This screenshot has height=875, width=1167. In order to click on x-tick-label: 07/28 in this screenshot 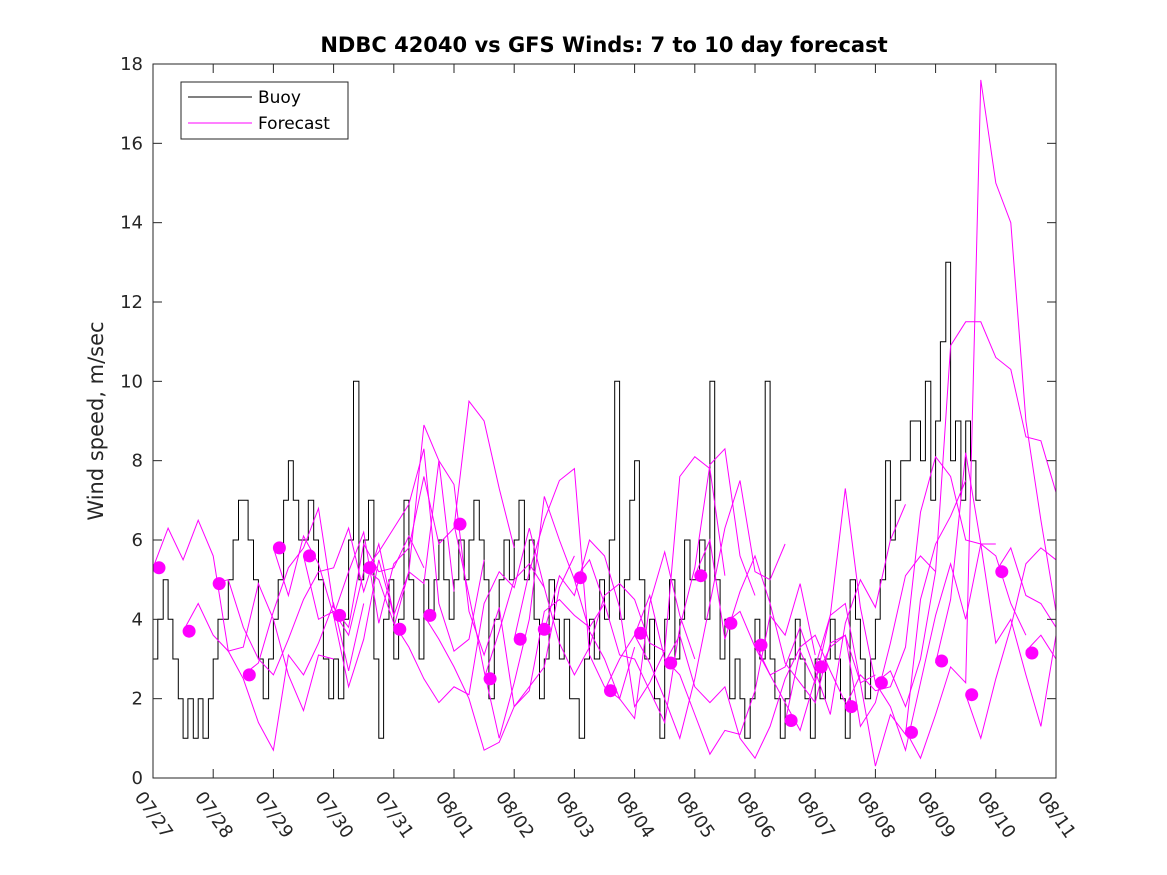, I will do `click(213, 815)`.